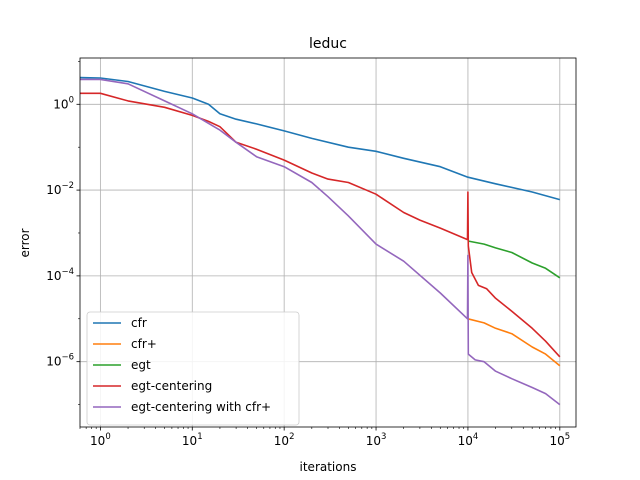 This screenshot has height=480, width=640. Describe the element at coordinates (284, 440) in the screenshot. I see `x-tick-label: 10²` at that location.